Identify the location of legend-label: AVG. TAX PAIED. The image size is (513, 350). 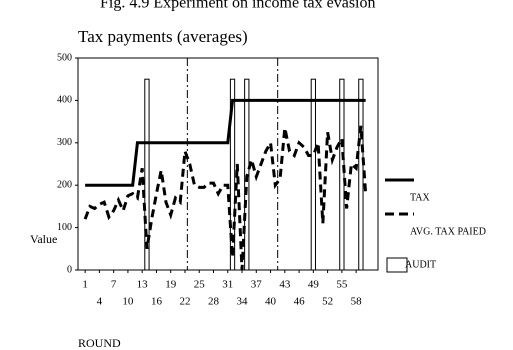
(448, 231).